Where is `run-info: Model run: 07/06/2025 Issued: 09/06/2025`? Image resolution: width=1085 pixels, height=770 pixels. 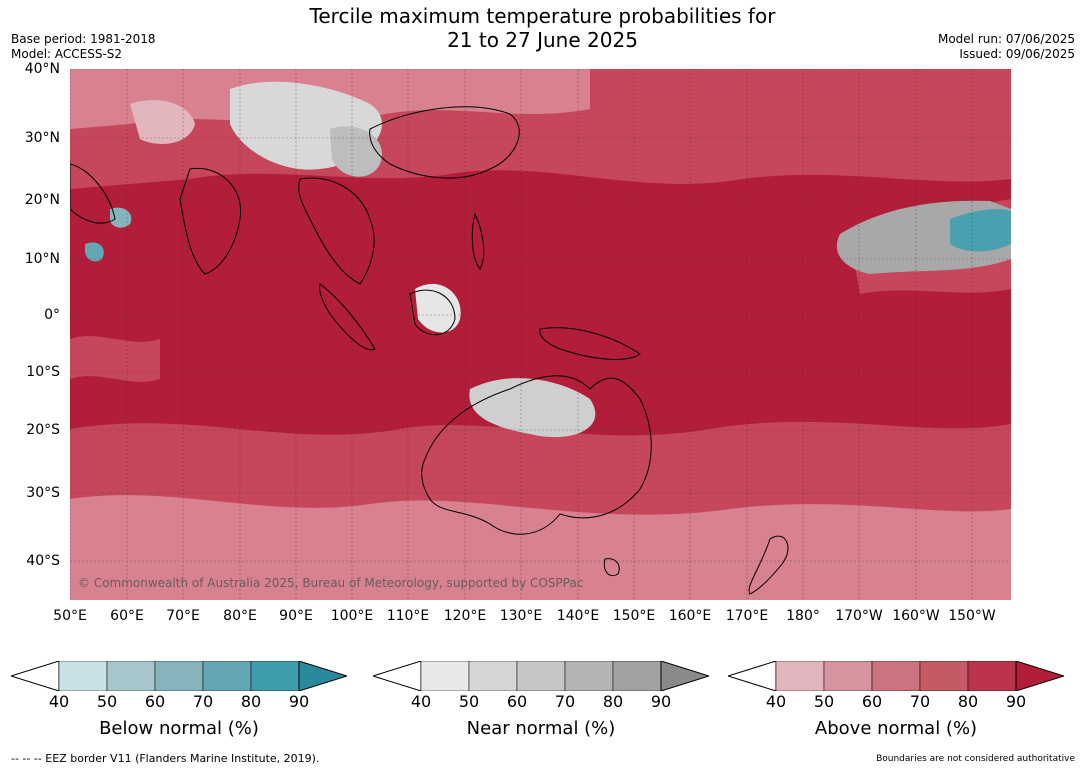 run-info: Model run: 07/06/2025 Issued: 09/06/2025 is located at coordinates (1006, 47).